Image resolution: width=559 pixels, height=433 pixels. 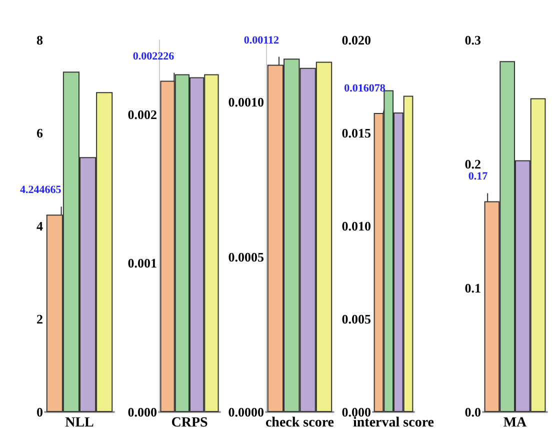 I want to click on y-tick-label: 2, so click(x=39, y=319).